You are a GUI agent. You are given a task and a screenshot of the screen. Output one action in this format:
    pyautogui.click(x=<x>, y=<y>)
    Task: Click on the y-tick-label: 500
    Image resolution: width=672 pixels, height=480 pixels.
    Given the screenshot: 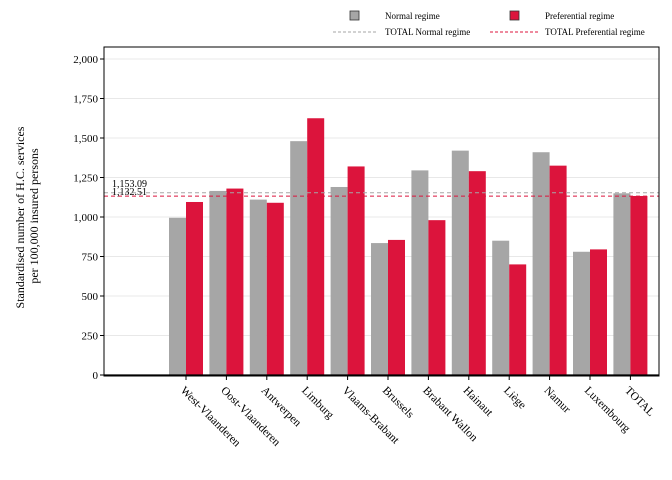 What is the action you would take?
    pyautogui.click(x=90, y=297)
    